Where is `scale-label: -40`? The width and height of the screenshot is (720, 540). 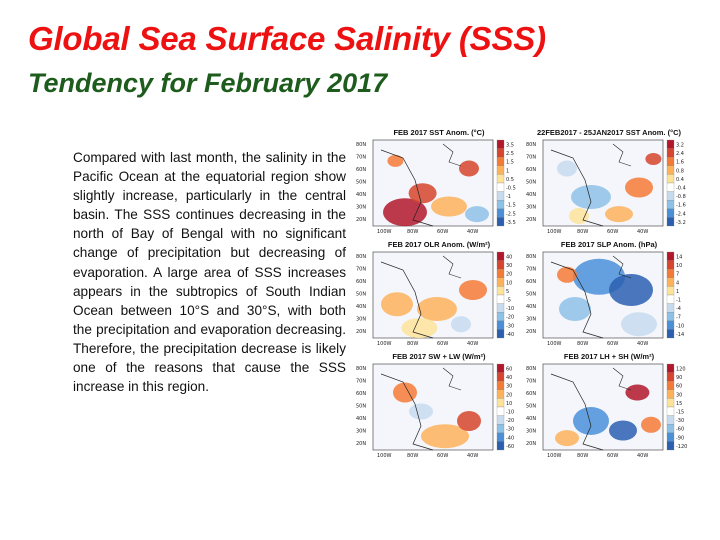 scale-label: -40 is located at coordinates (510, 438).